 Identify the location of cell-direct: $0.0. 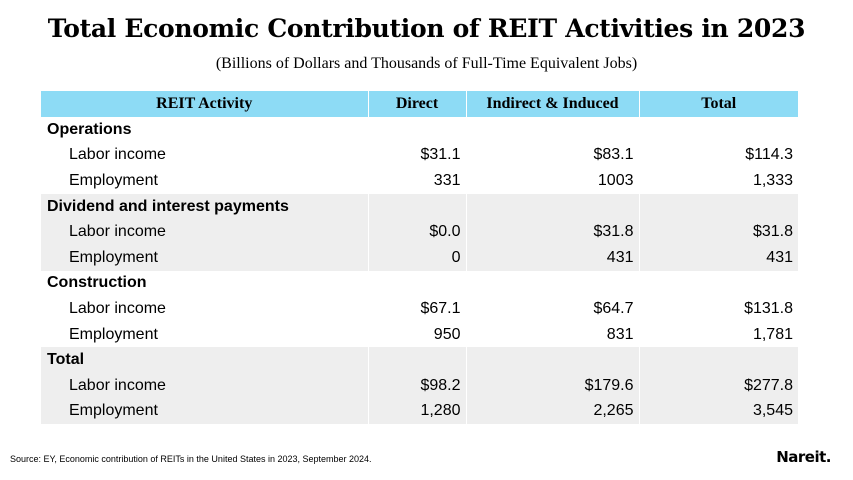
(417, 232).